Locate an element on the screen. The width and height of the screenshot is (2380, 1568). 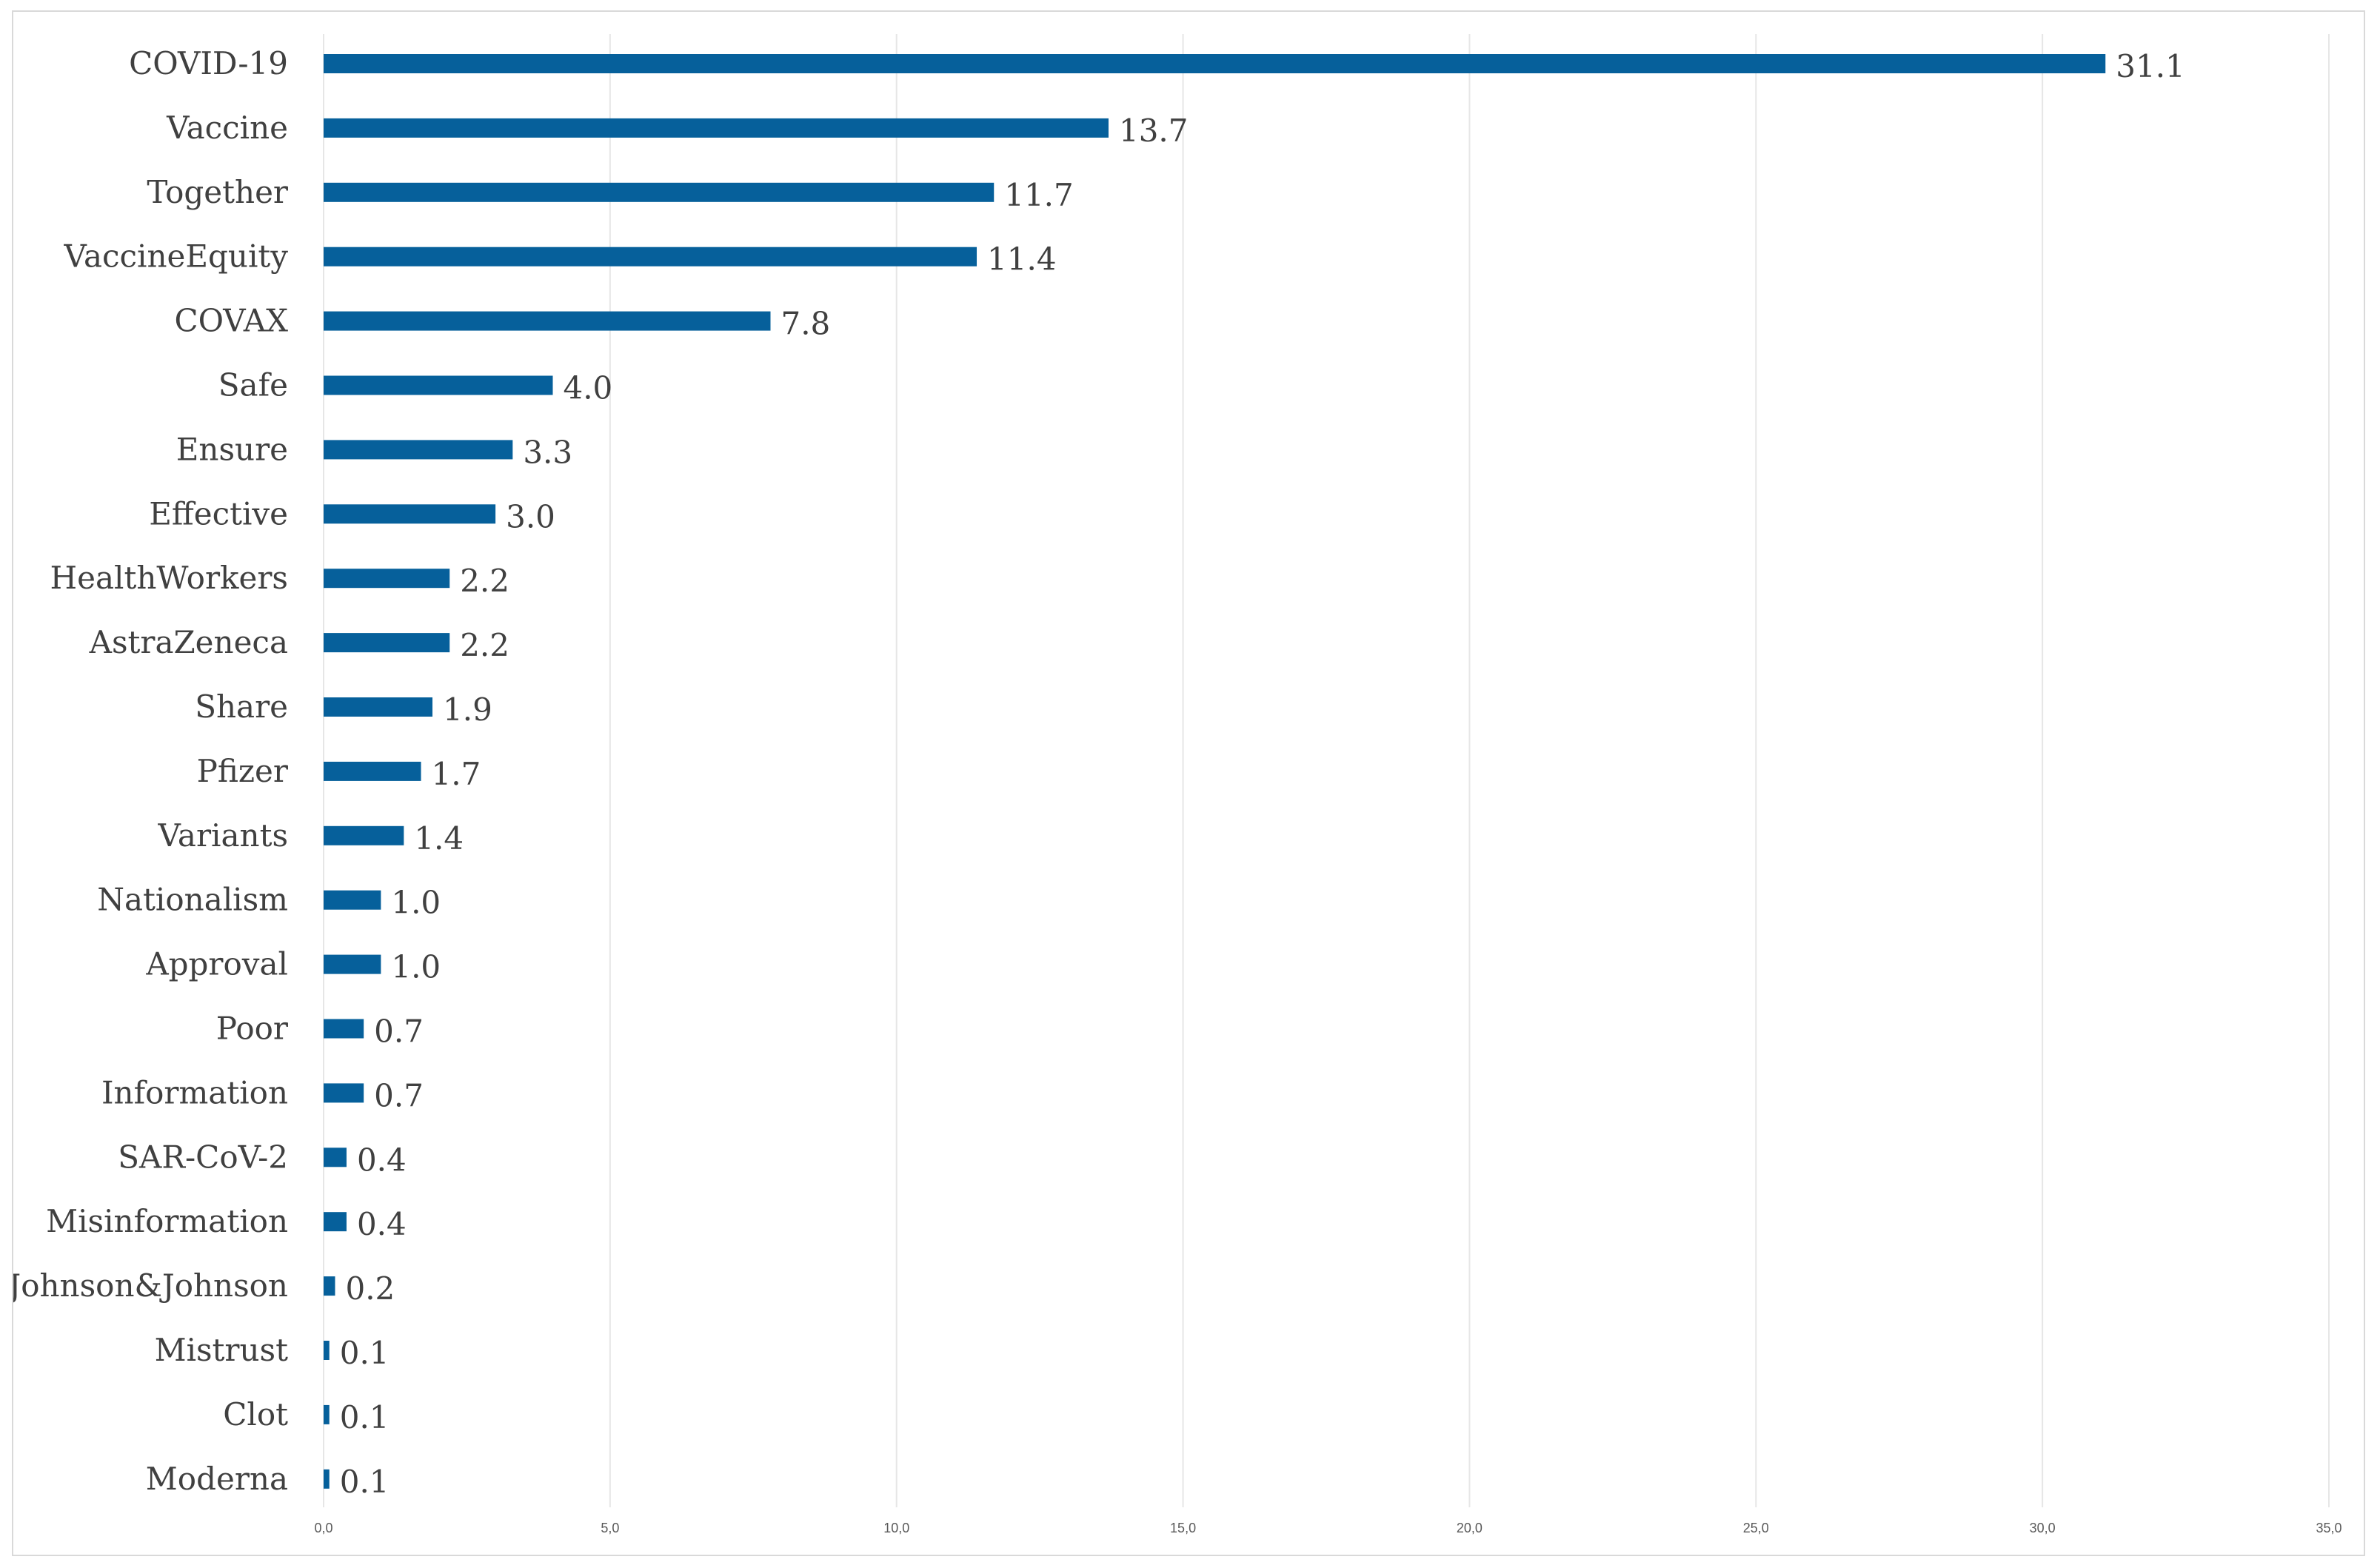
value-label: 4.0 is located at coordinates (587, 388).